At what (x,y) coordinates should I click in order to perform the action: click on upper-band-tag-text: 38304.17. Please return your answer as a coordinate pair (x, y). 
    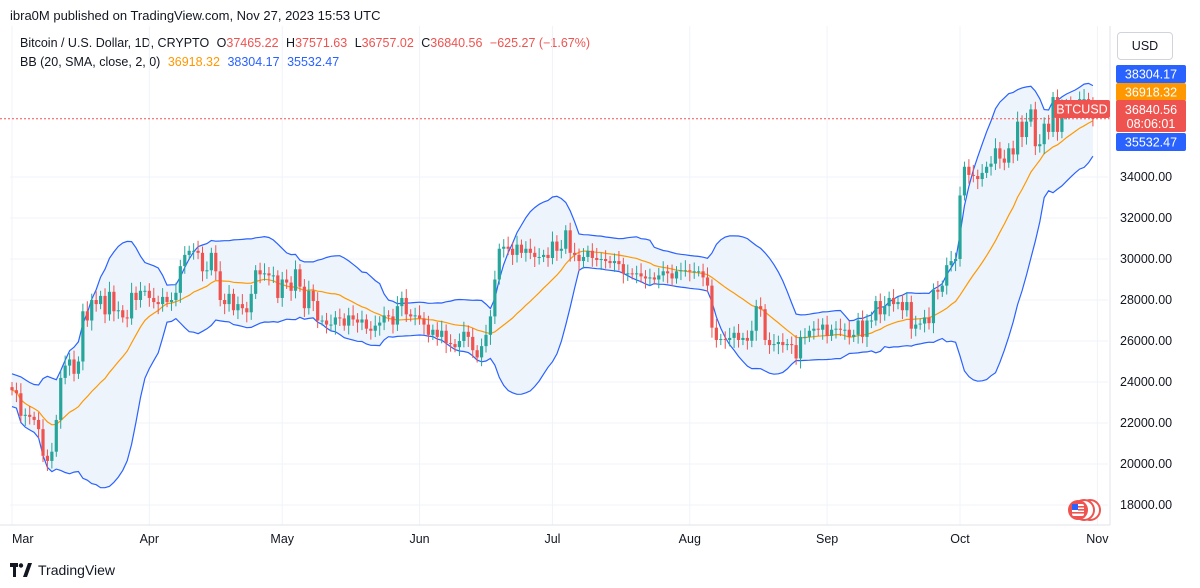
    Looking at the image, I should click on (1151, 75).